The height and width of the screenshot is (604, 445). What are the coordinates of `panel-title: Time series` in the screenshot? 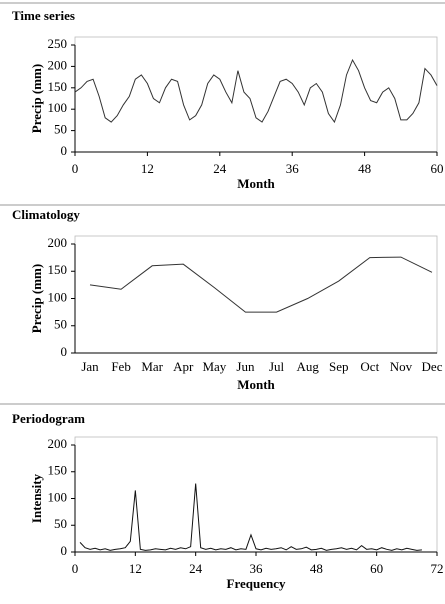 It's located at (43, 15).